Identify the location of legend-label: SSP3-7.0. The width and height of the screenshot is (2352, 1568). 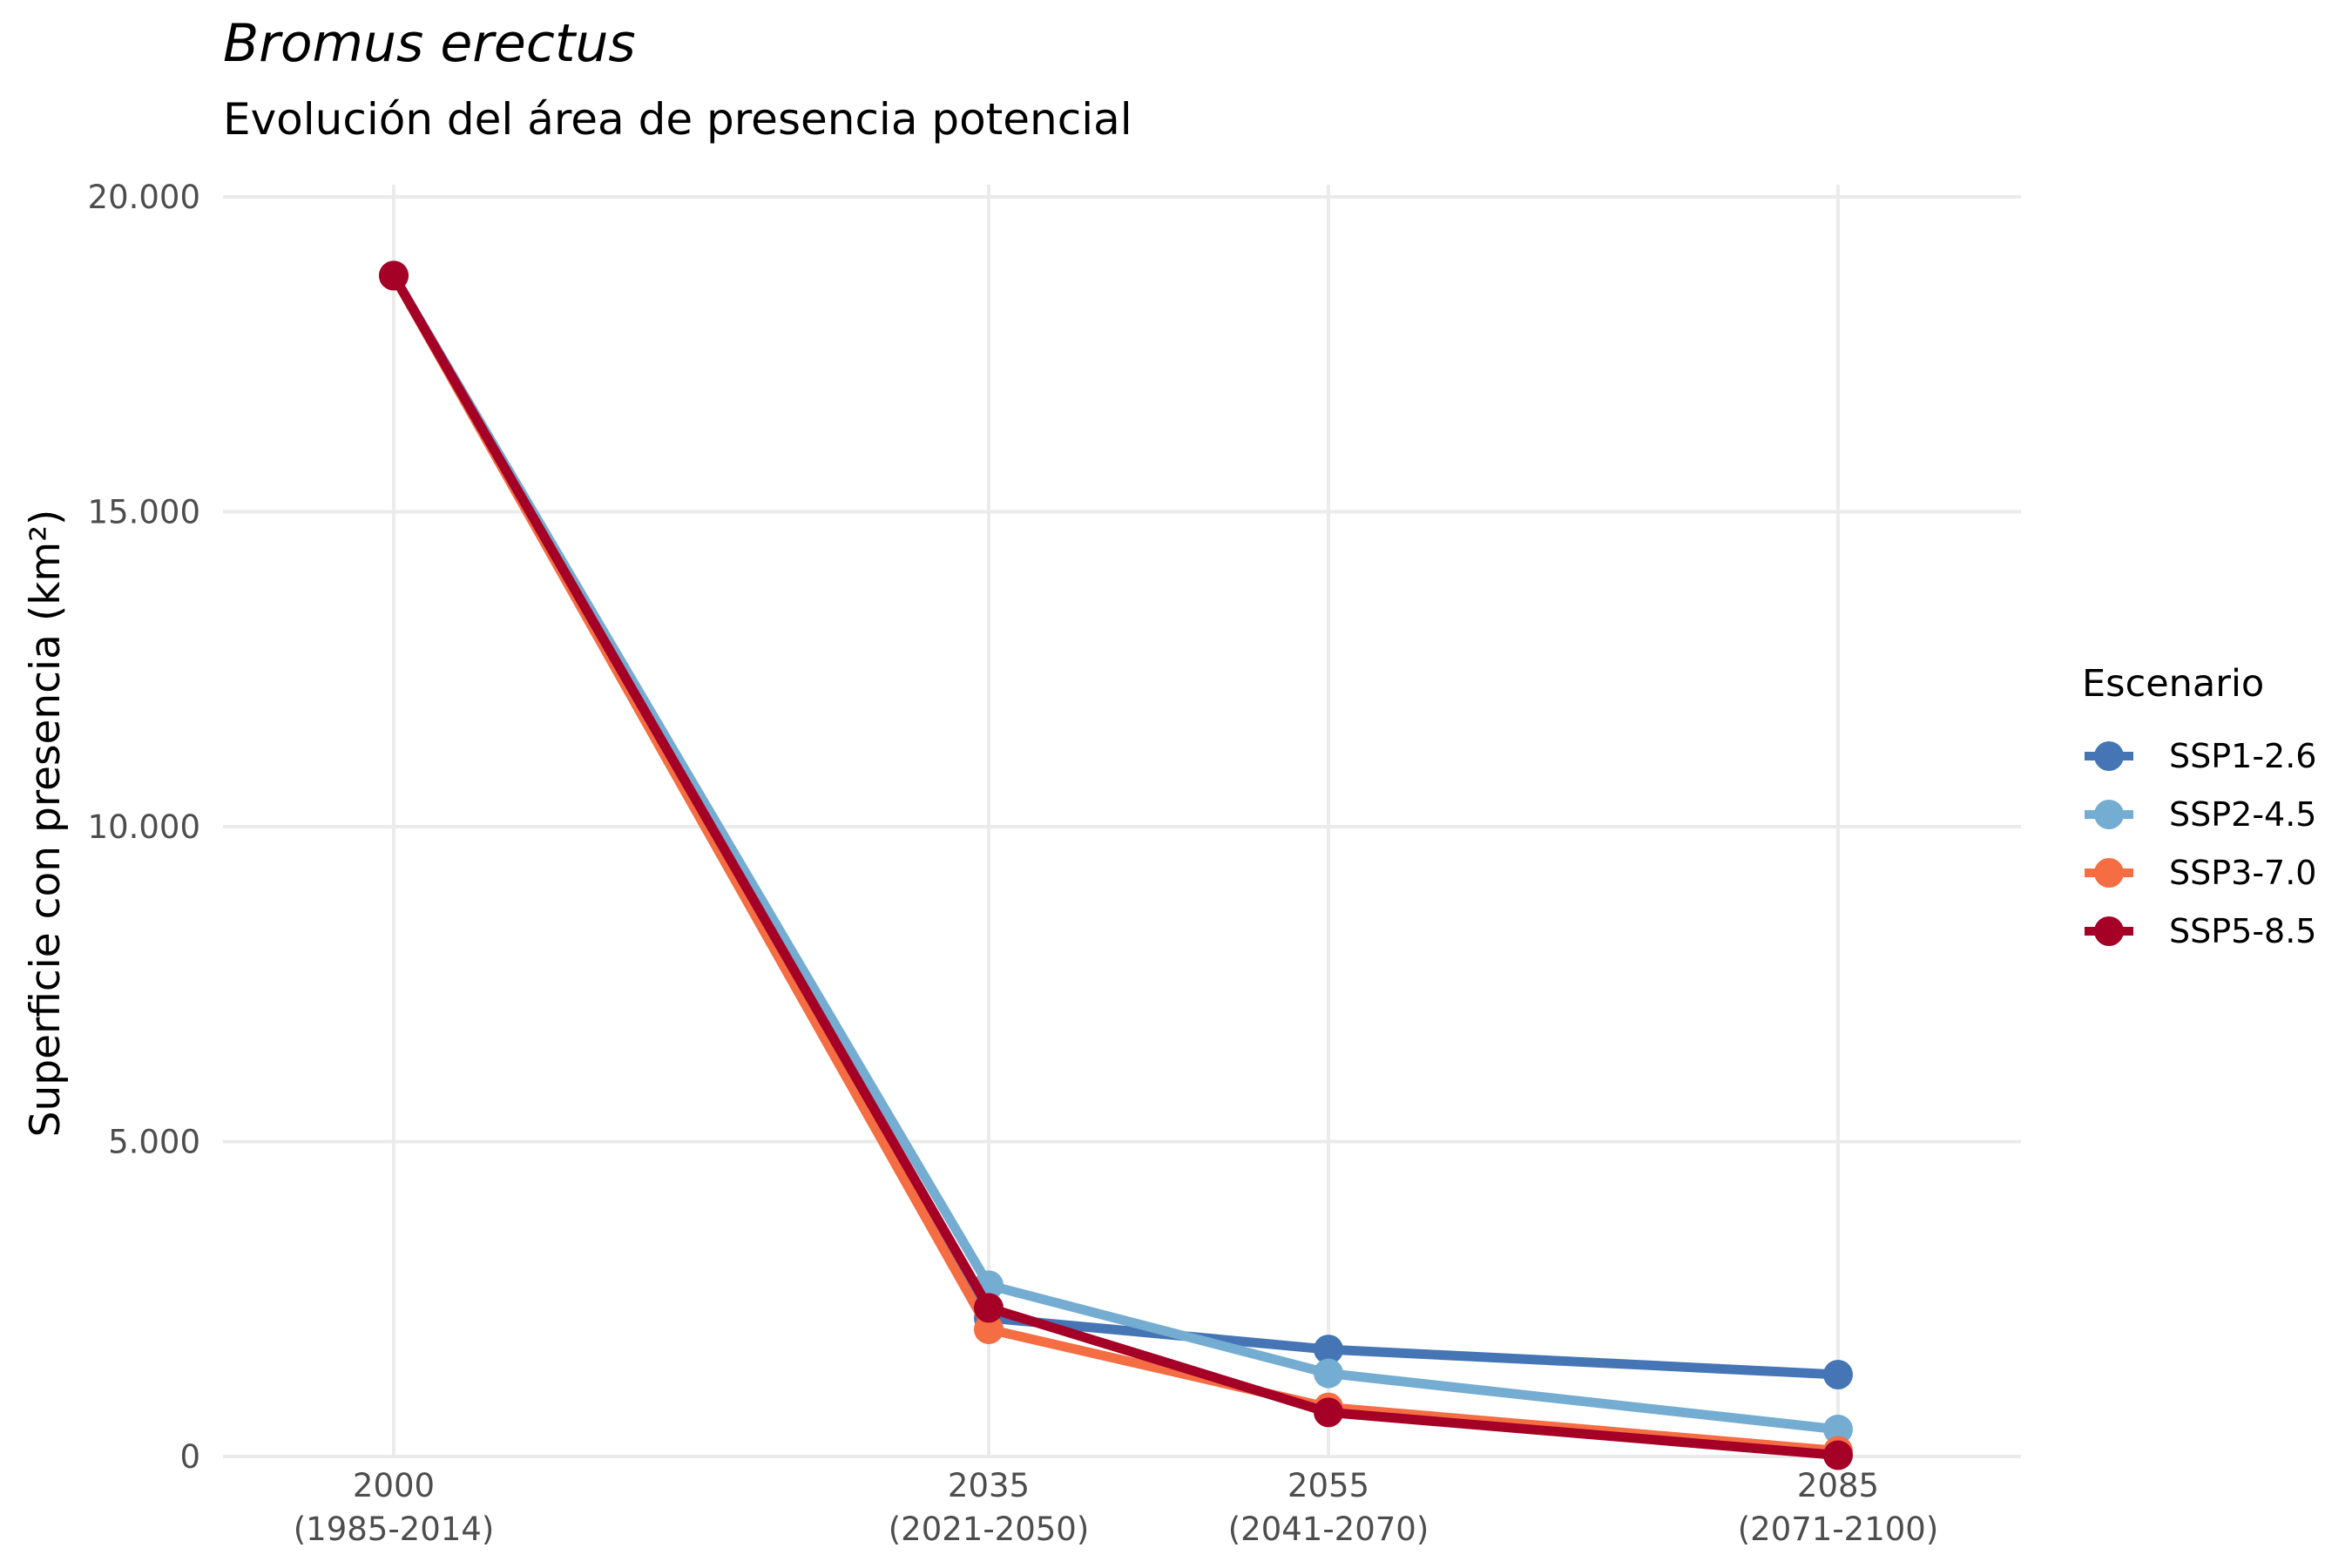
(2242, 873).